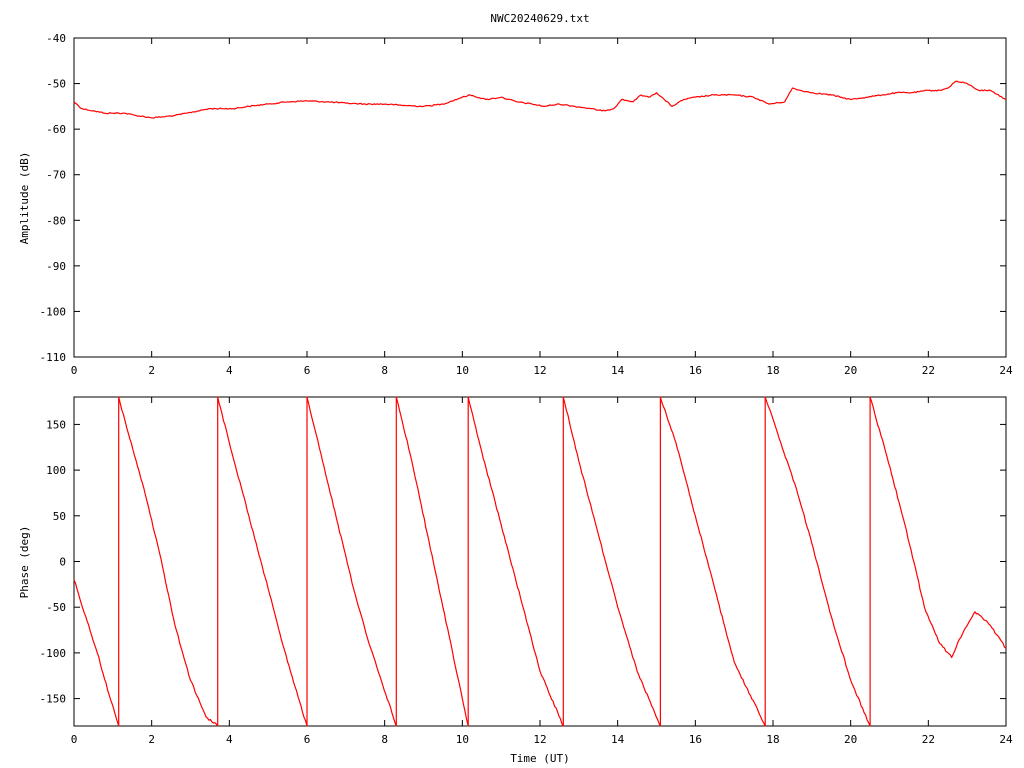 Image resolution: width=1024 pixels, height=768 pixels. Describe the element at coordinates (56, 38) in the screenshot. I see `y-tick-label: -40` at that location.